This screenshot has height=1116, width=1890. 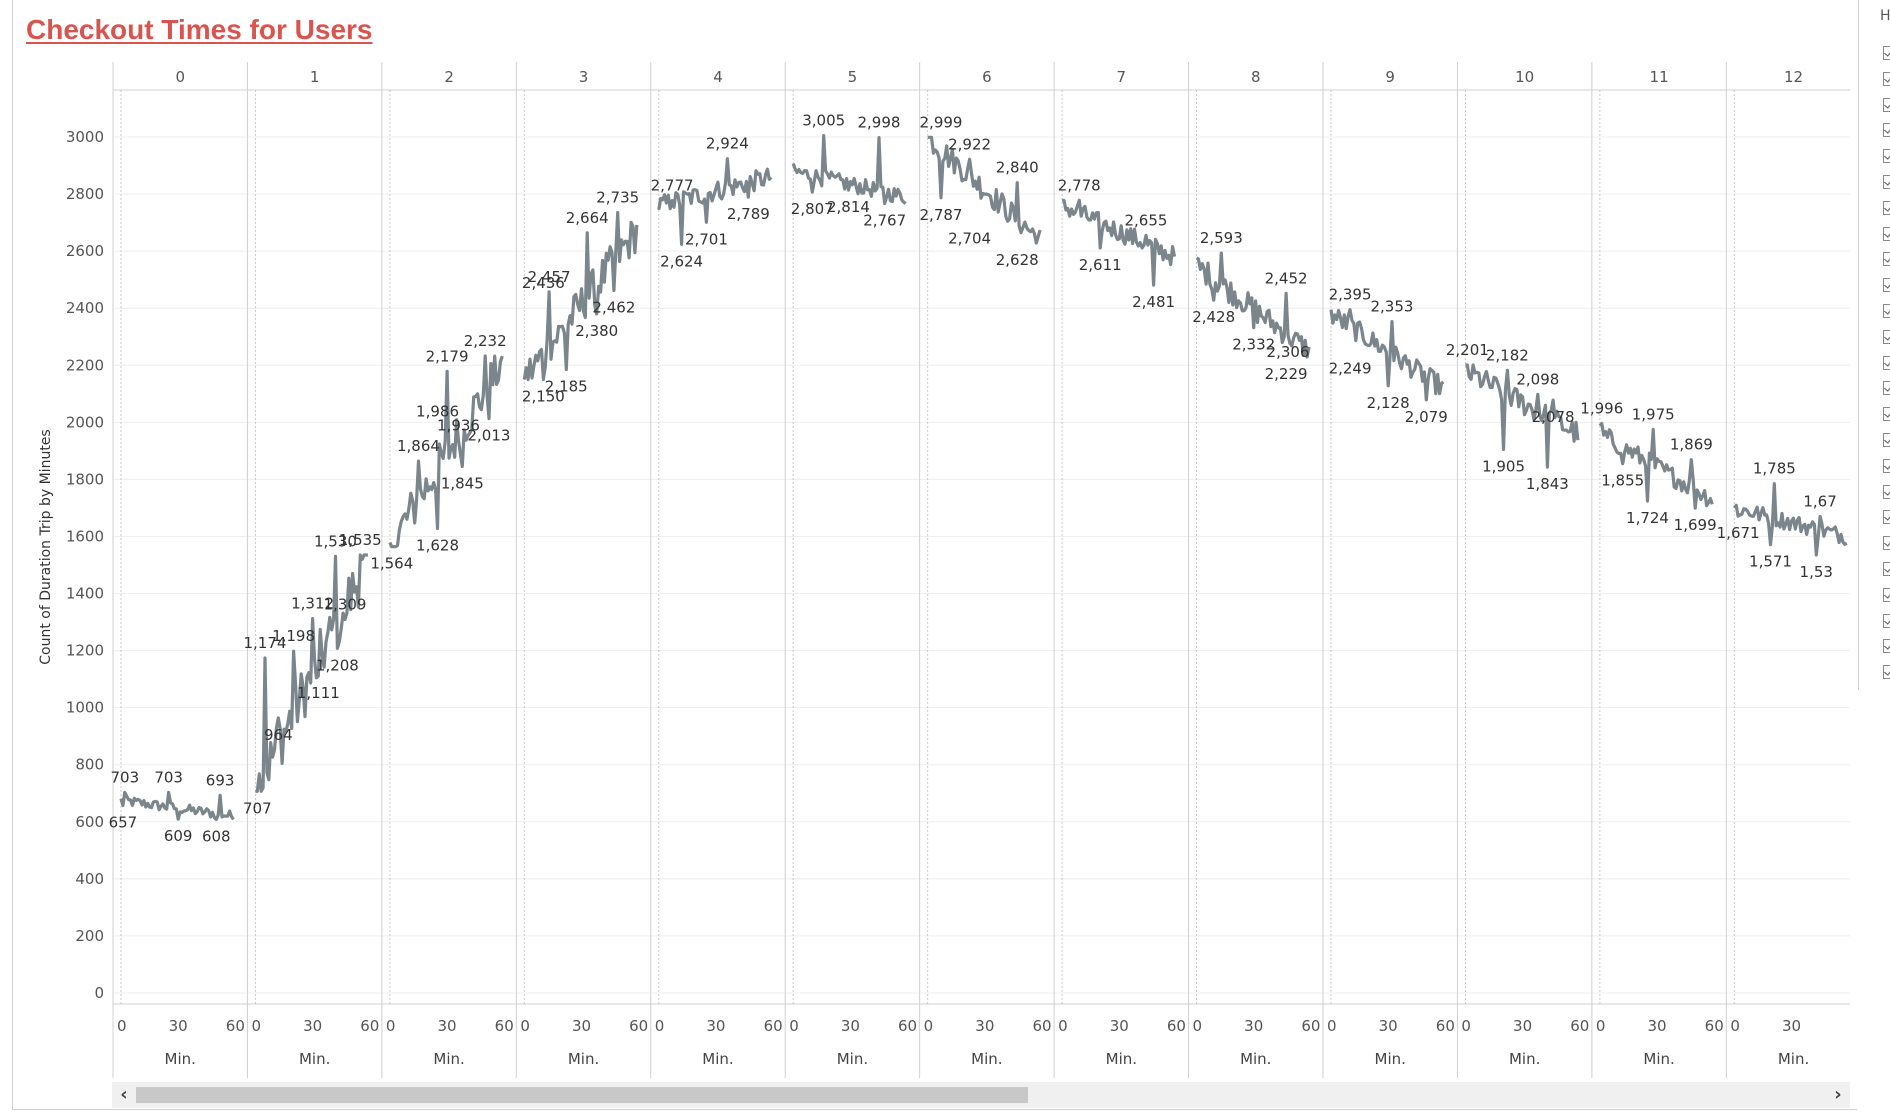 I want to click on data-label: 2,232, so click(x=485, y=341).